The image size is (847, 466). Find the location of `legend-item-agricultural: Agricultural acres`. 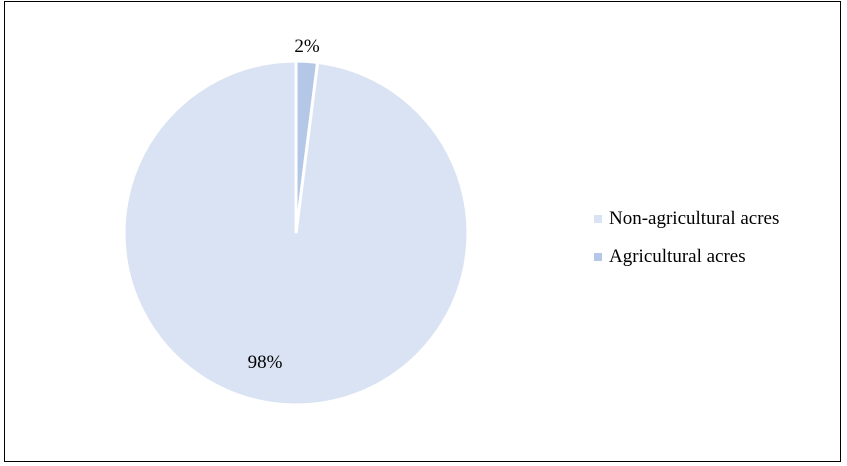

legend-item-agricultural: Agricultural acres is located at coordinates (686, 257).